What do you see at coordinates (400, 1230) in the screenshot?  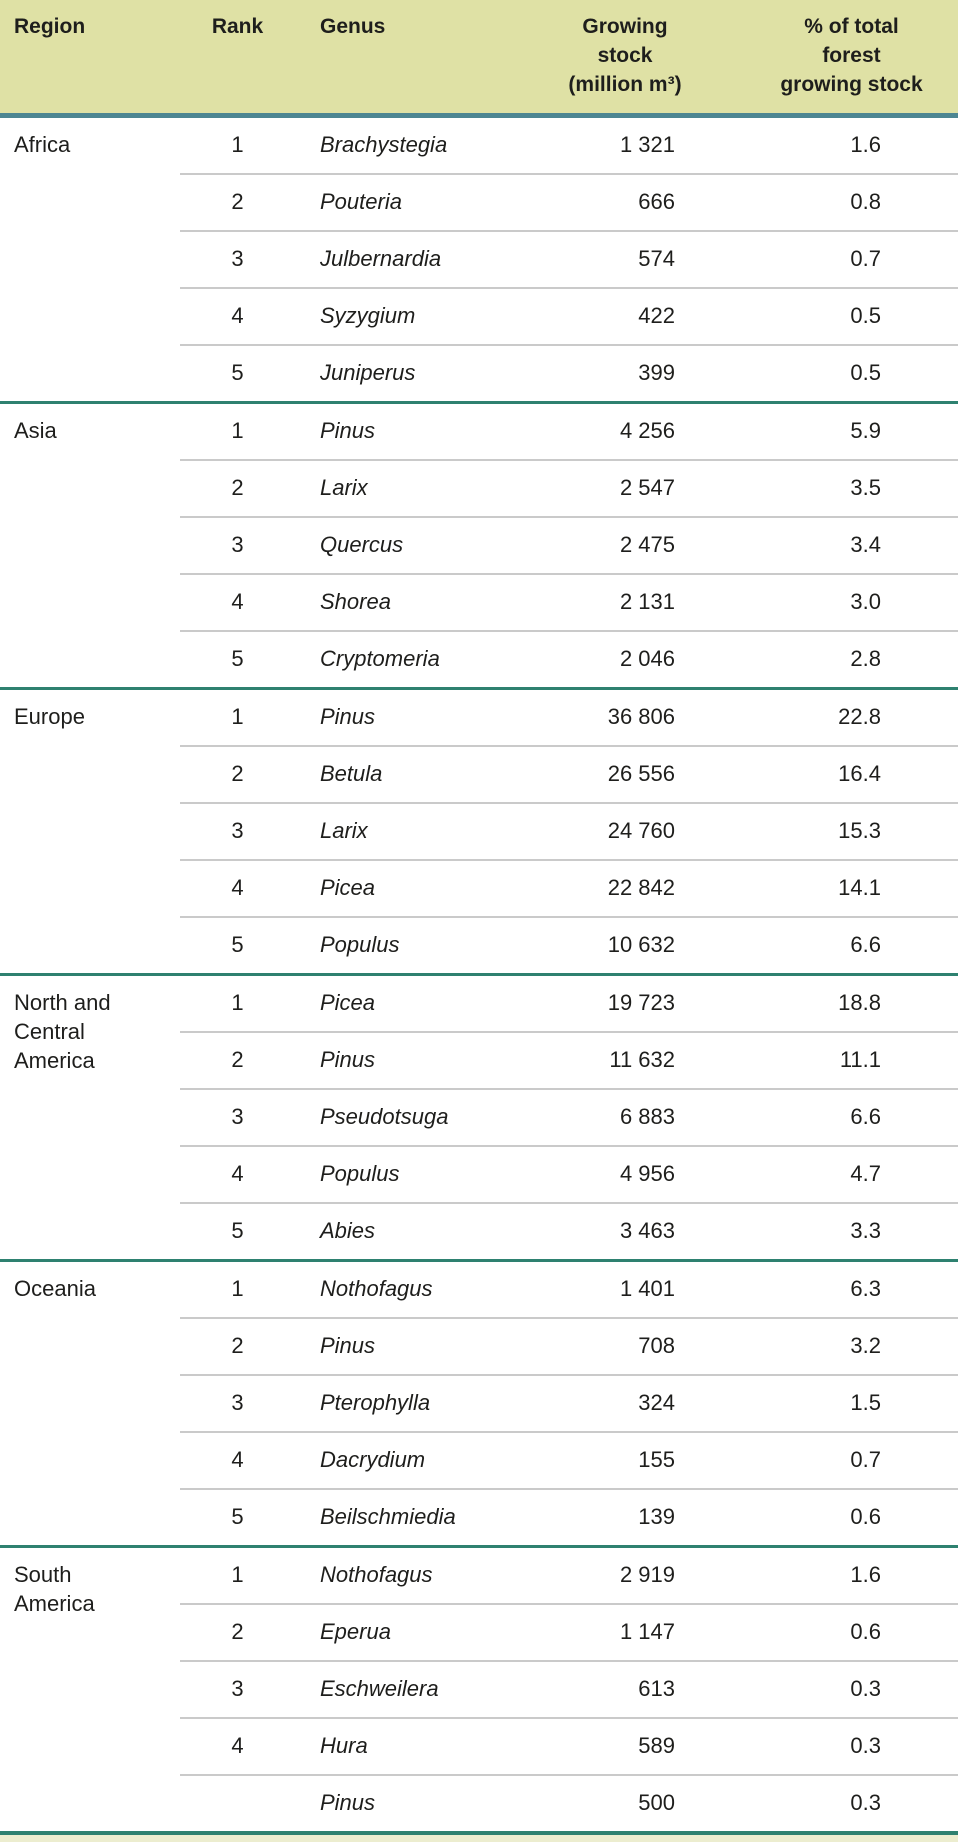 I see `genus-cell: Abies` at bounding box center [400, 1230].